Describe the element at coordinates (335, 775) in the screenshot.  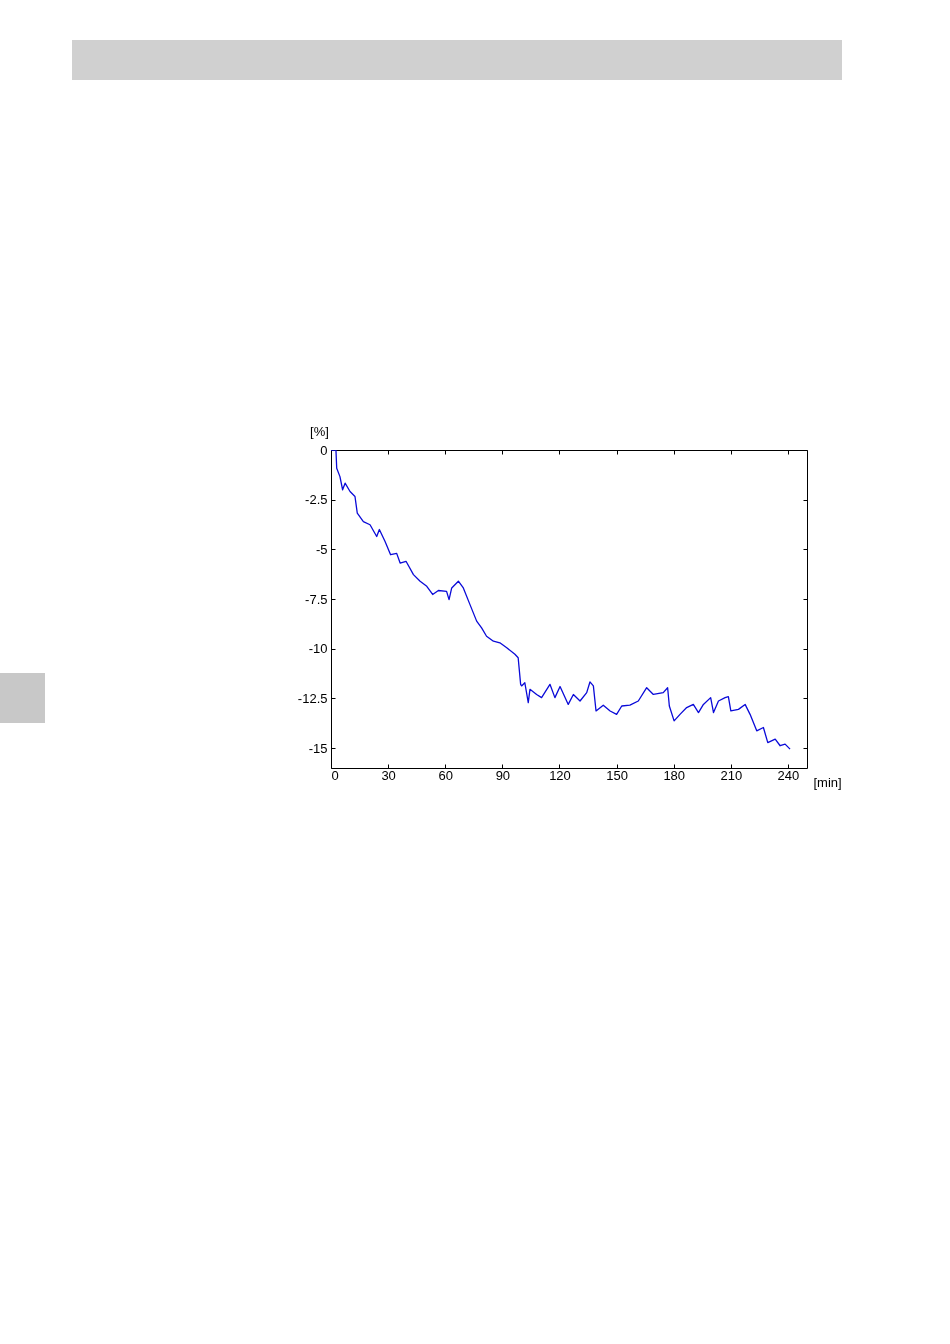
I see `x-tick-label: 0` at that location.